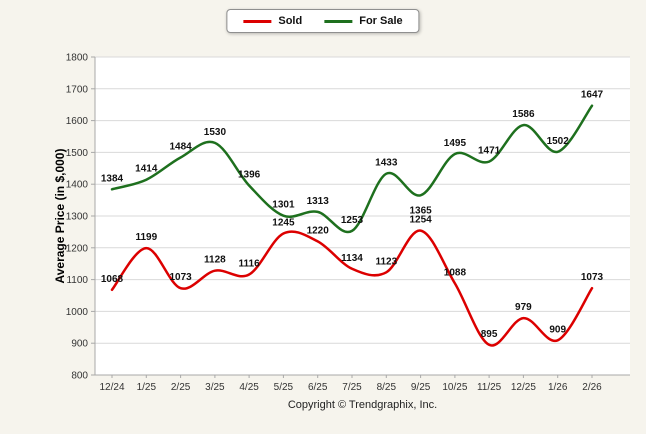 This screenshot has height=434, width=646. What do you see at coordinates (60, 216) in the screenshot?
I see `y-axis-title: Average Price (in $,000)` at bounding box center [60, 216].